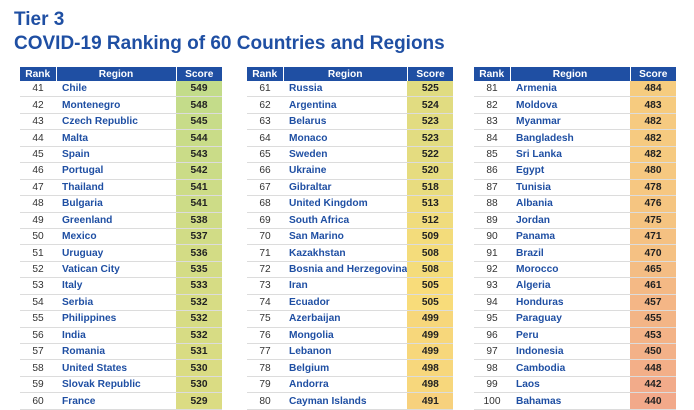 The image size is (694, 410). Describe the element at coordinates (38, 253) in the screenshot. I see `rank-cell: 51` at that location.